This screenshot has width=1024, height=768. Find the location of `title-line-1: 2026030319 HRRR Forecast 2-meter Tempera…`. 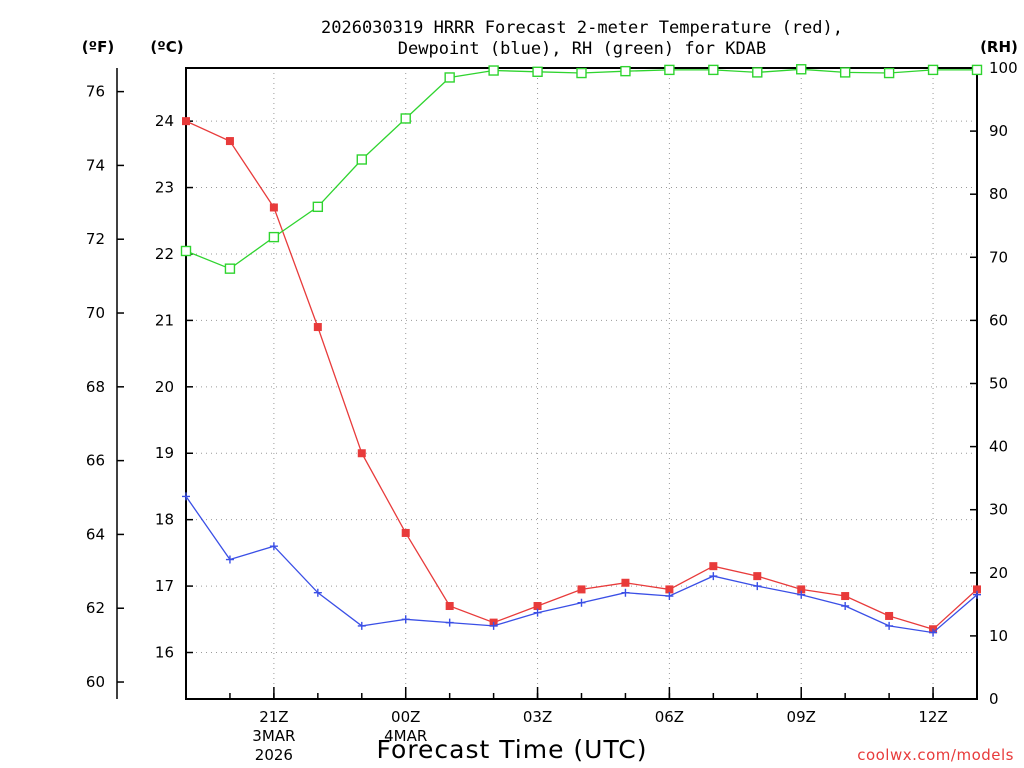

title-line-1: 2026030319 HRRR Forecast 2-meter Tempera… is located at coordinates (582, 28).